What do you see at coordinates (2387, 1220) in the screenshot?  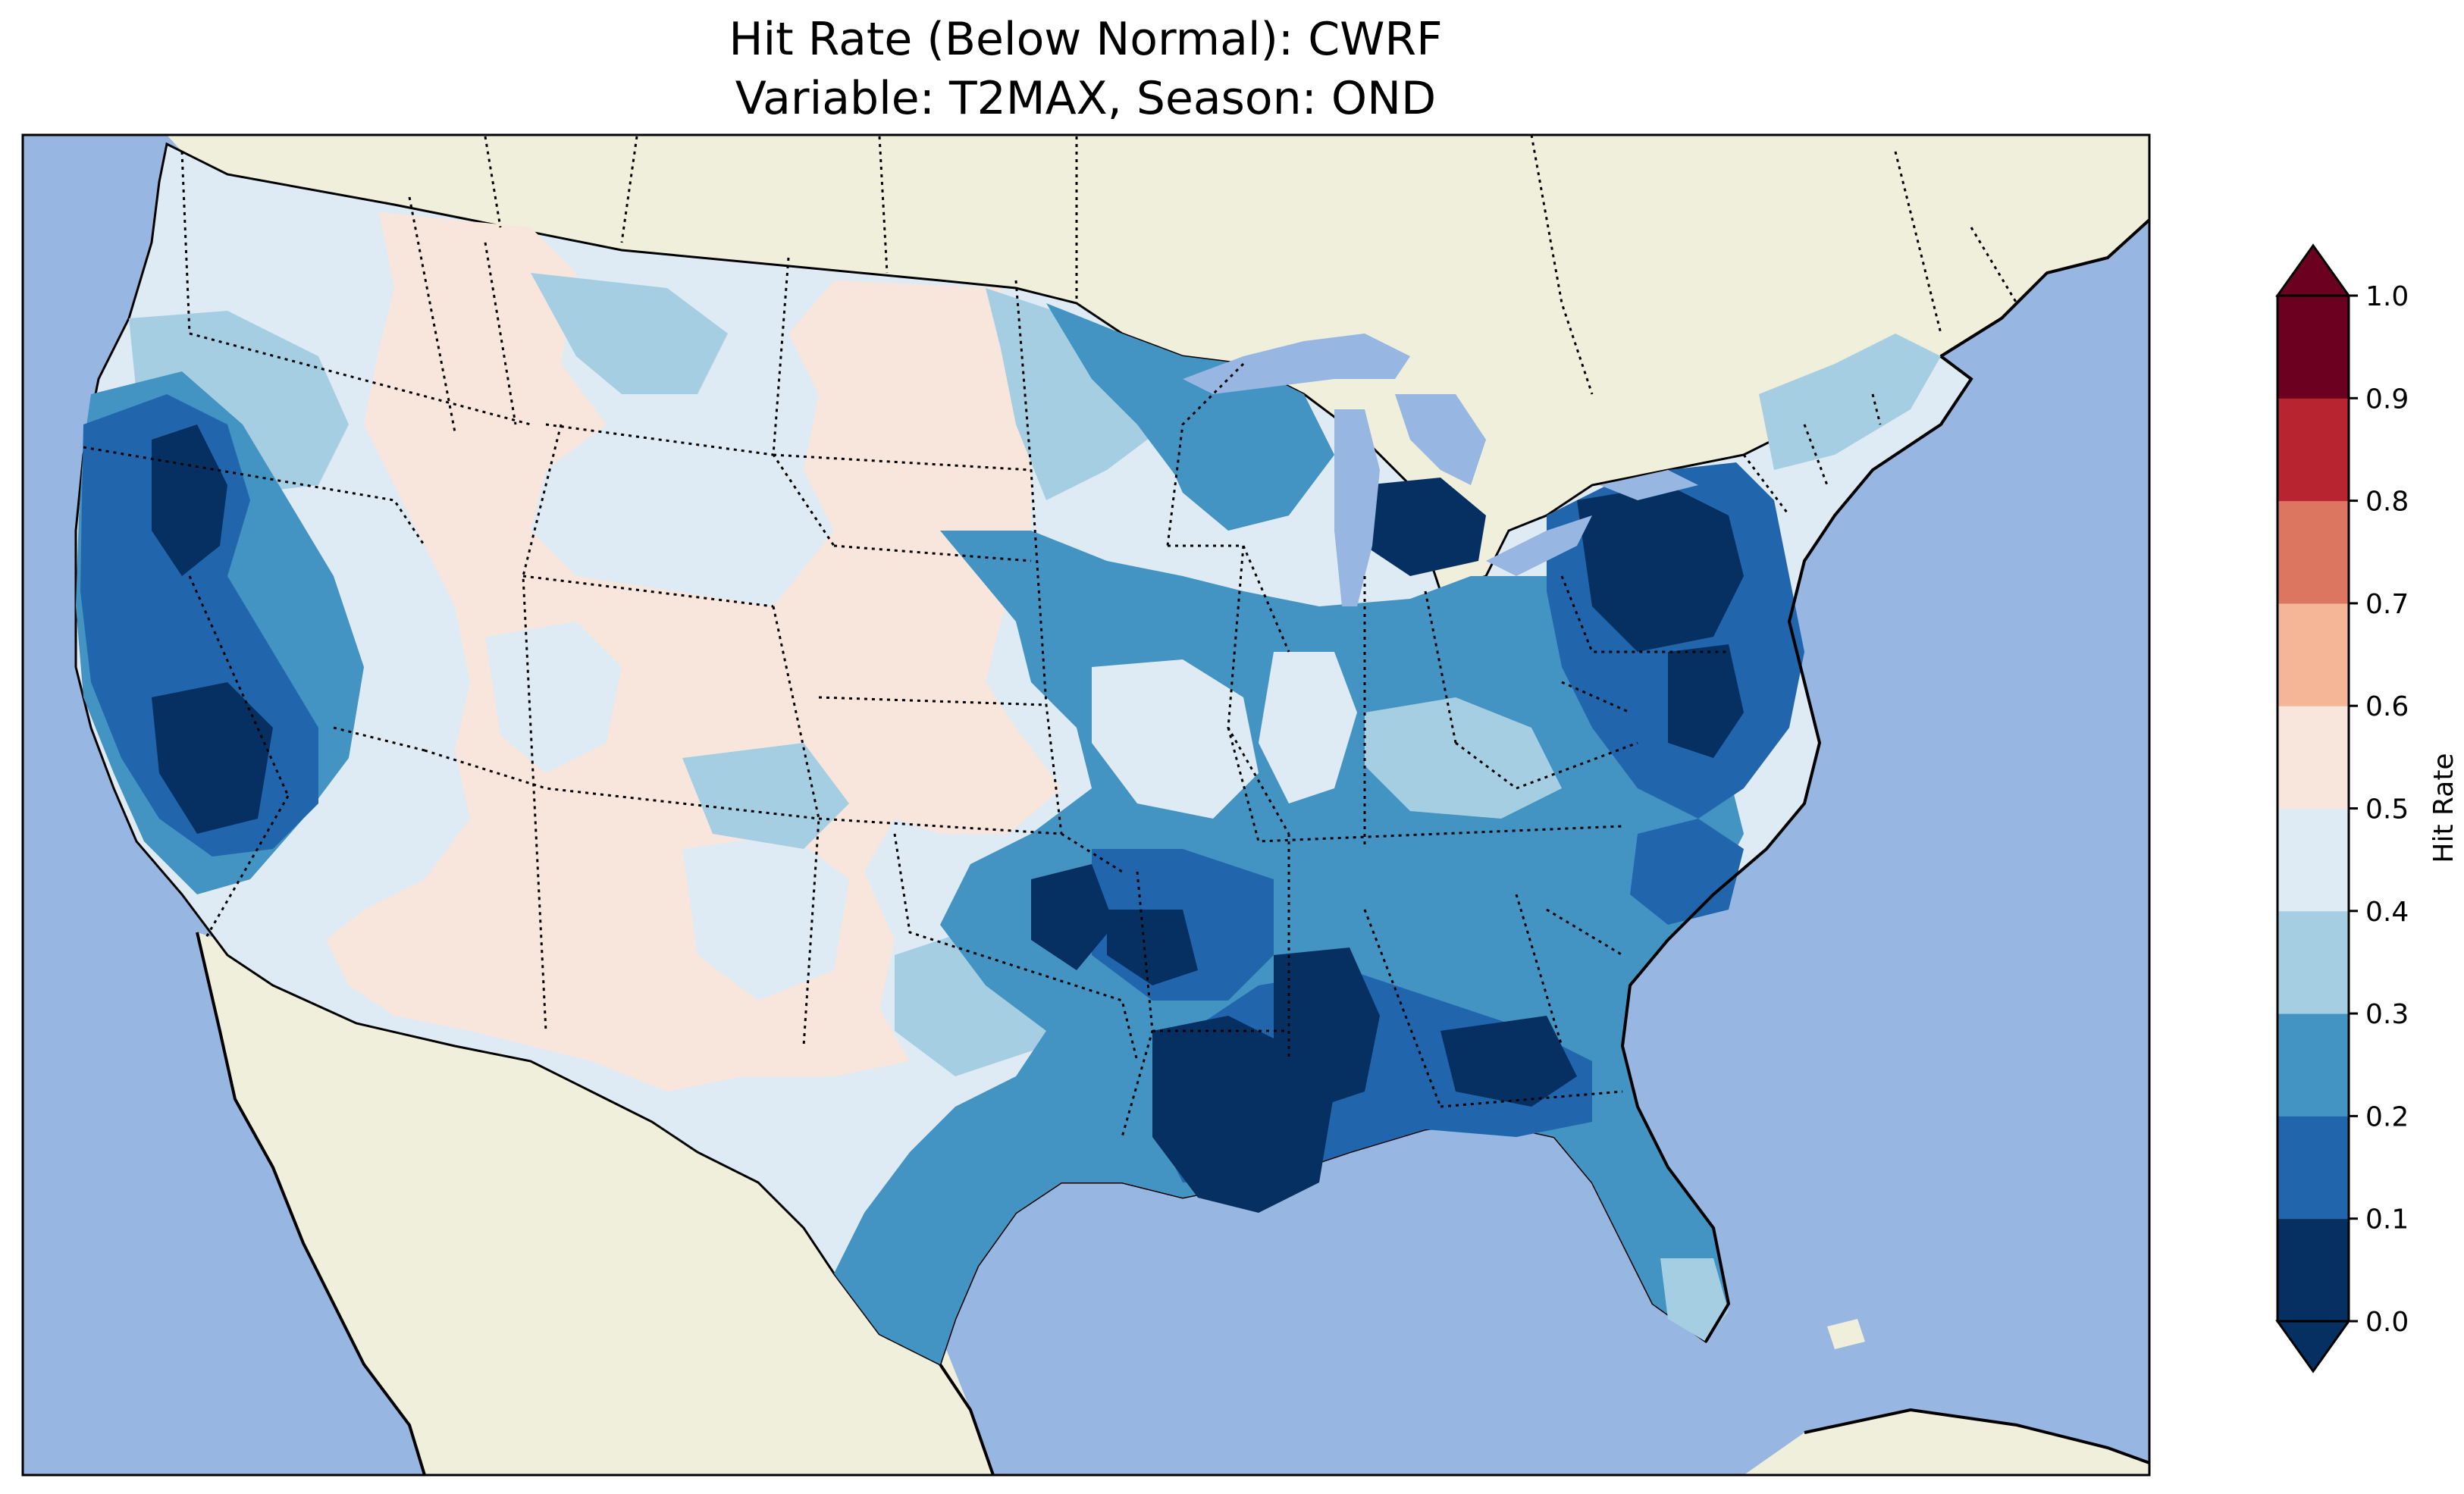 I see `colorbar-tick-label: 0.1` at bounding box center [2387, 1220].